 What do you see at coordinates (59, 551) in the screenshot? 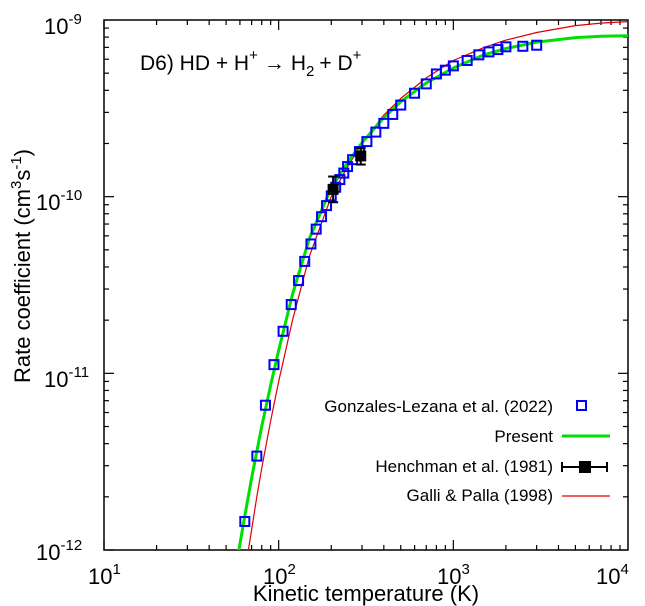
I see `y-tick-label-1e-12: 10-12` at bounding box center [59, 551].